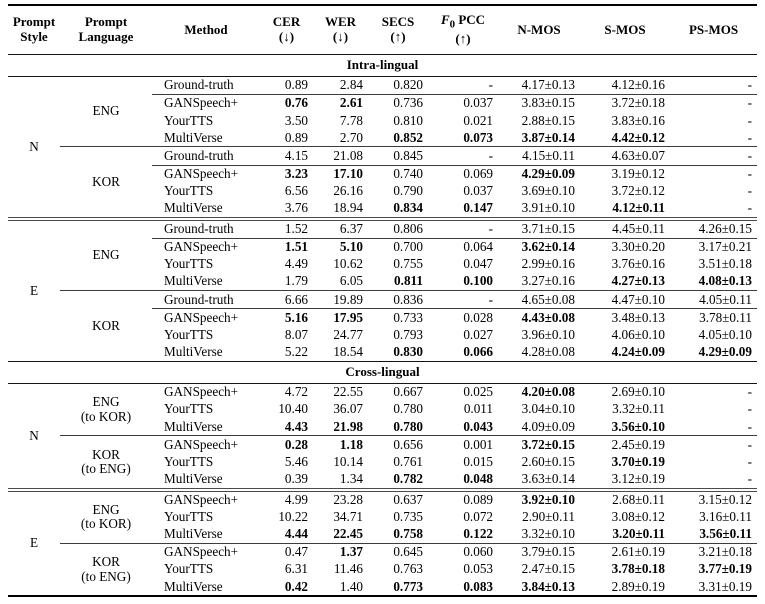  What do you see at coordinates (539, 444) in the screenshot?
I see `value-cell: 3.72±0.15` at bounding box center [539, 444].